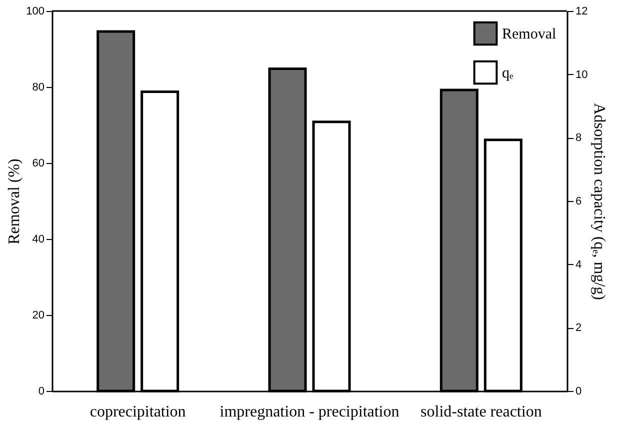 The image size is (641, 439). What do you see at coordinates (38, 316) in the screenshot?
I see `y-tick-label: 20` at bounding box center [38, 316].